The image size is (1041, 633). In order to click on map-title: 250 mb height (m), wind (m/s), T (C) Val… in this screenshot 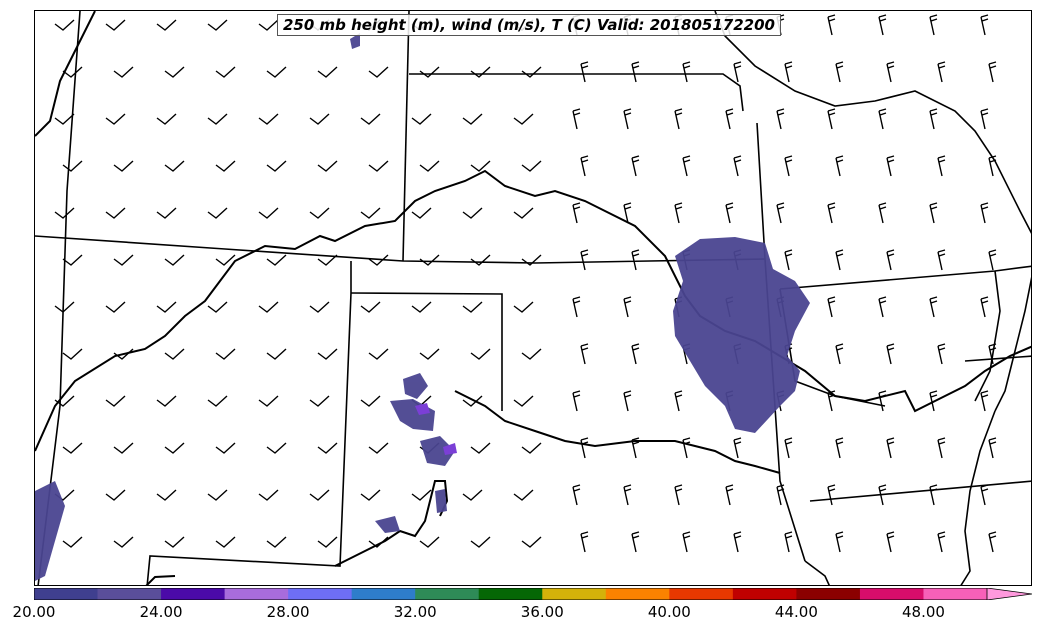, I will do `click(529, 25)`.